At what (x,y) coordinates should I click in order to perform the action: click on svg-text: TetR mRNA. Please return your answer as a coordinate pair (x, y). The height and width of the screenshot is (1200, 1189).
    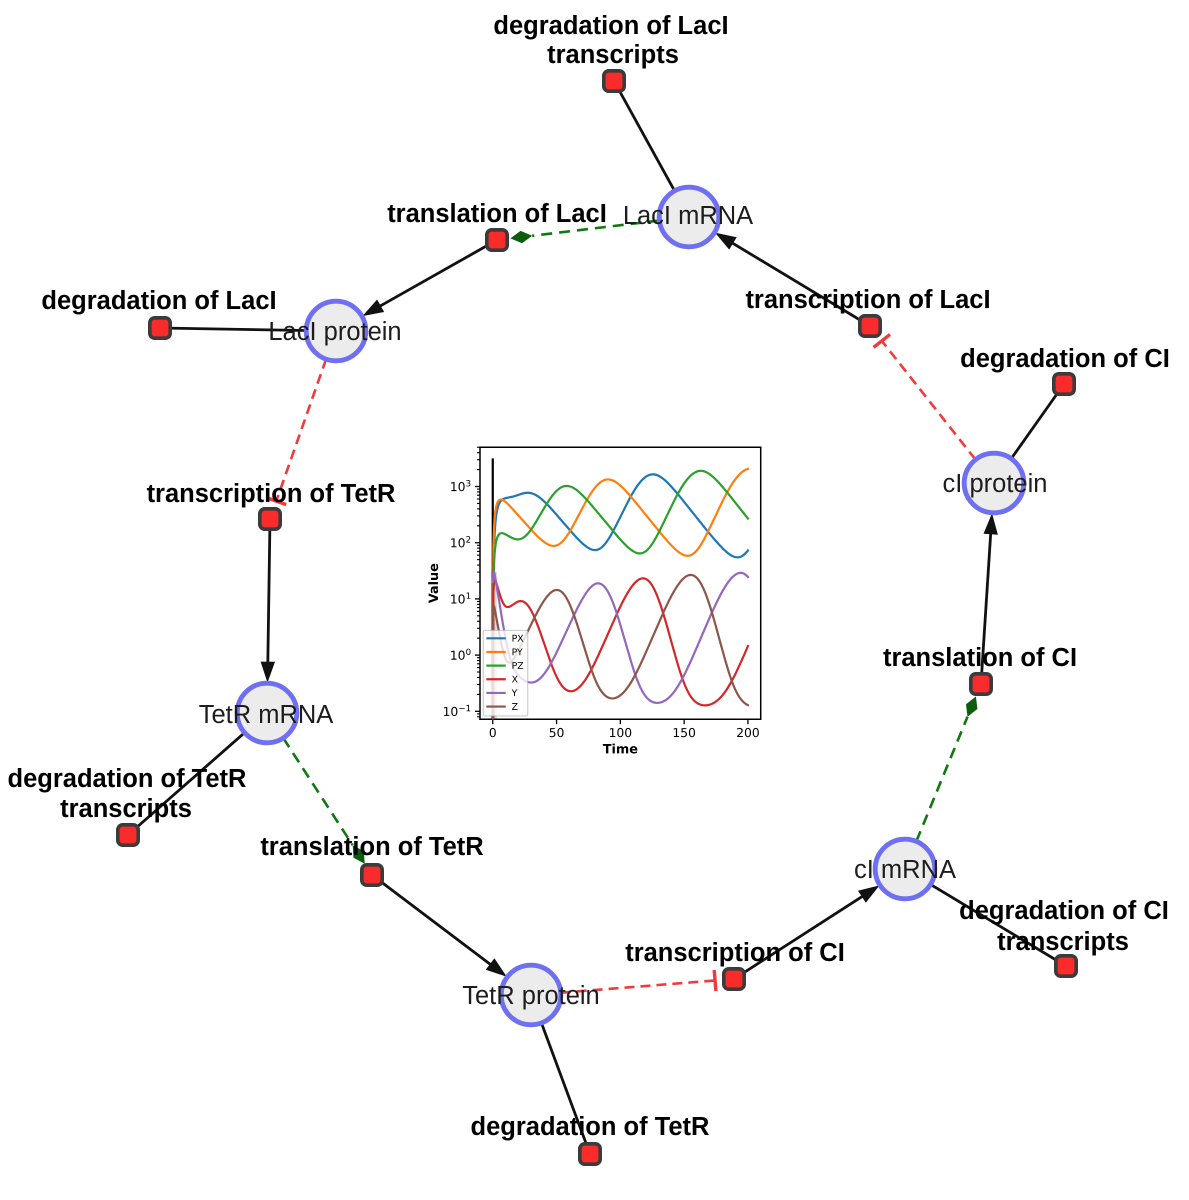
    Looking at the image, I should click on (266, 715).